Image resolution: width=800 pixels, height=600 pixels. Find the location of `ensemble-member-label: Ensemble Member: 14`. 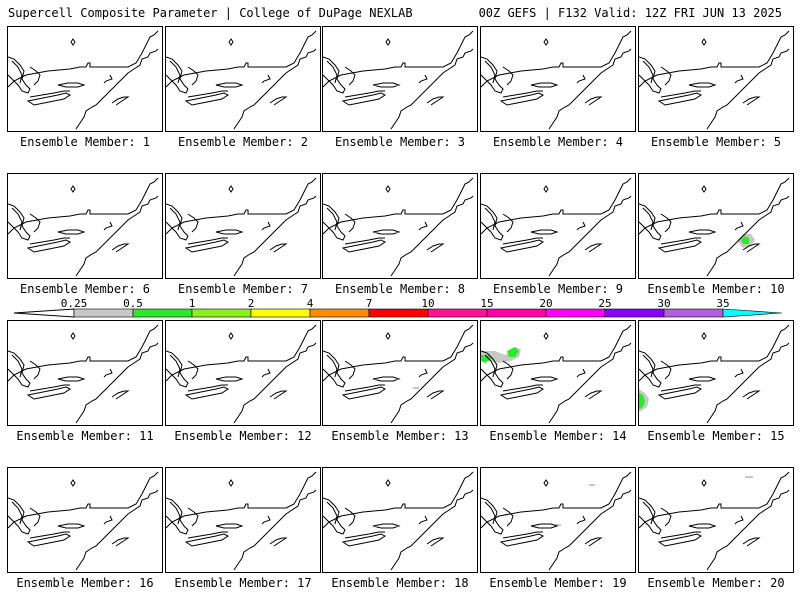

ensemble-member-label: Ensemble Member: 14 is located at coordinates (558, 436).